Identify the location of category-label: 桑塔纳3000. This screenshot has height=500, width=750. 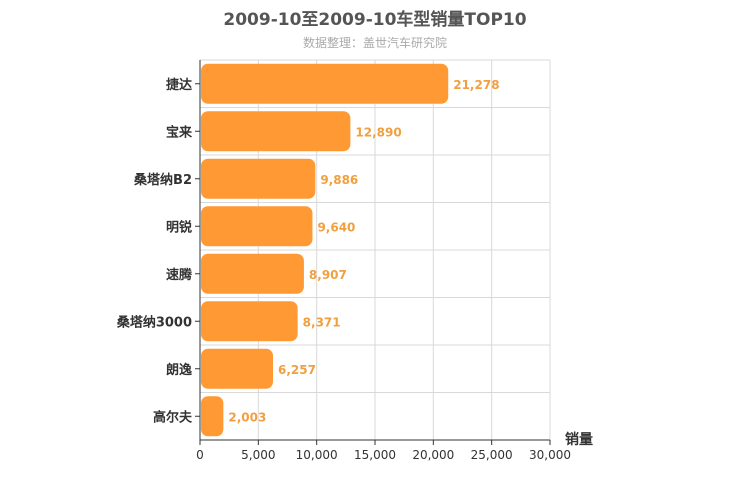
(154, 322).